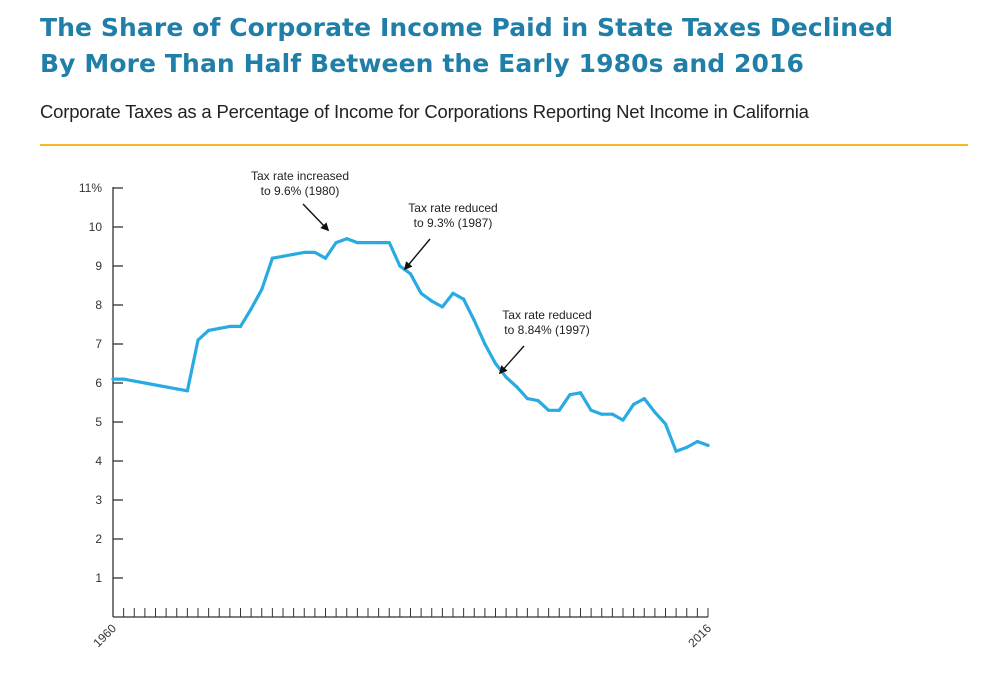  Describe the element at coordinates (96, 227) in the screenshot. I see `y-tick-label: 10` at that location.